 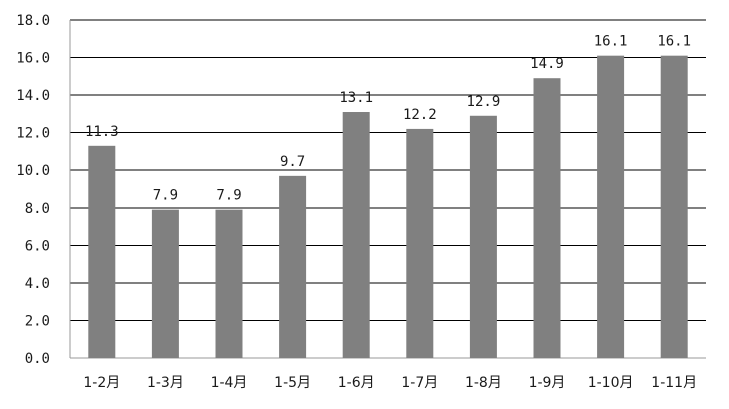 What do you see at coordinates (33, 21) in the screenshot?
I see `y-tick-label: 18.0` at bounding box center [33, 21].